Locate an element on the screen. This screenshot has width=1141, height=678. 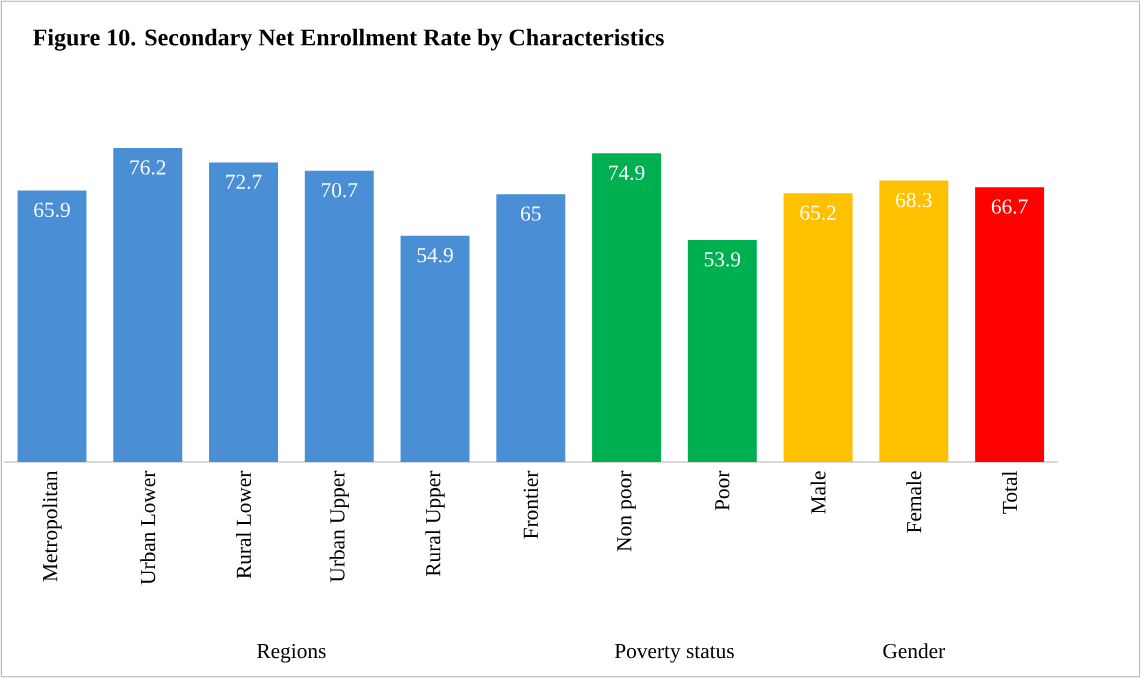
data-label: 65.9 is located at coordinates (52, 210).